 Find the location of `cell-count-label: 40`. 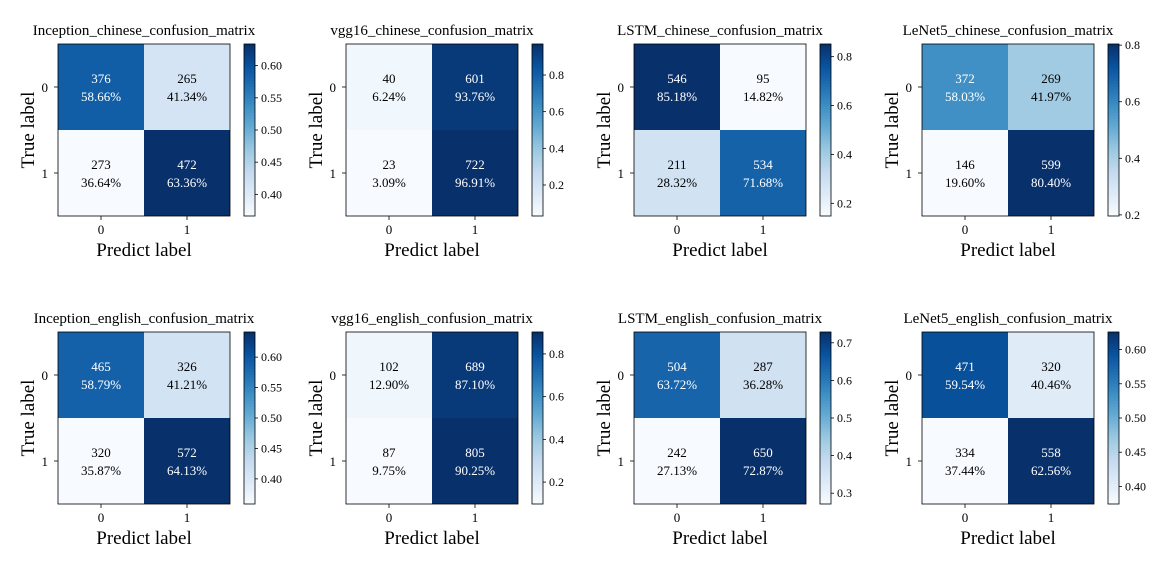

cell-count-label: 40 is located at coordinates (389, 78).